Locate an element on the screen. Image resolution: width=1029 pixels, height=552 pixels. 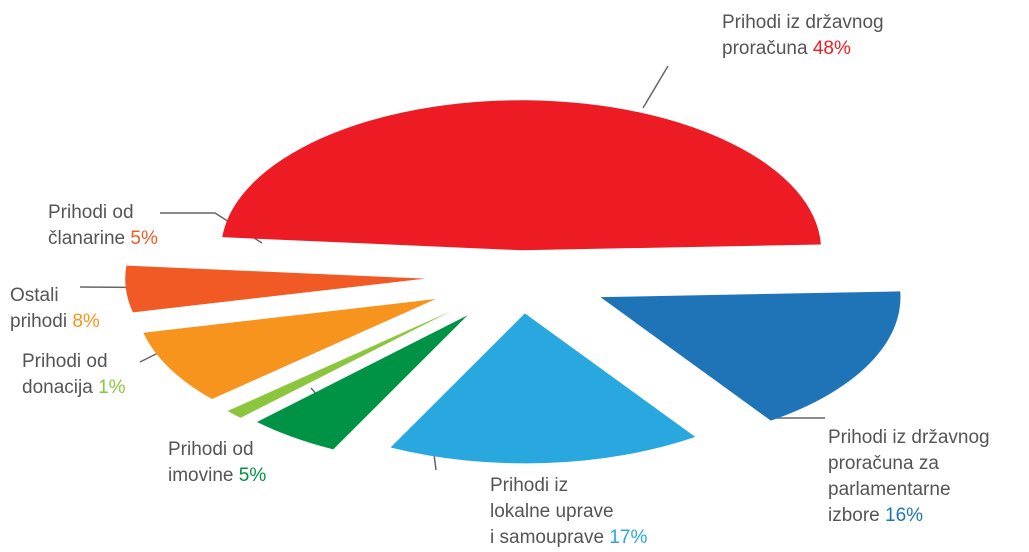
slice-label: Prihodi iz državnog proračuna 48% is located at coordinates (803, 36).